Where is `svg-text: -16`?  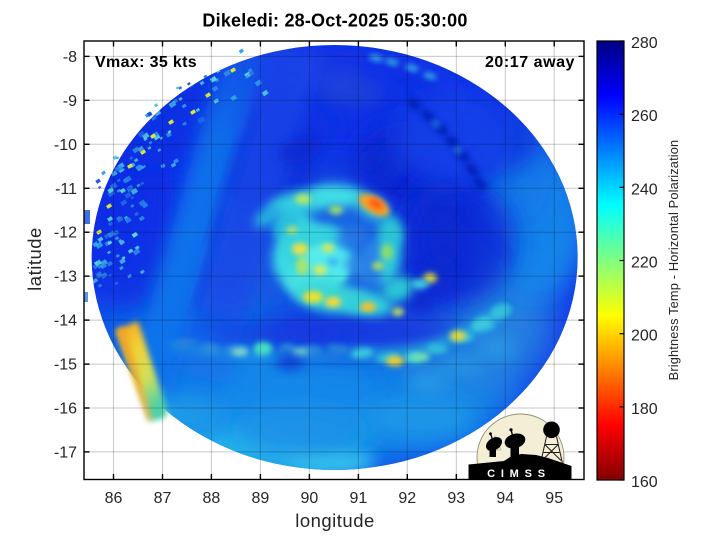 svg-text: -16 is located at coordinates (65, 409).